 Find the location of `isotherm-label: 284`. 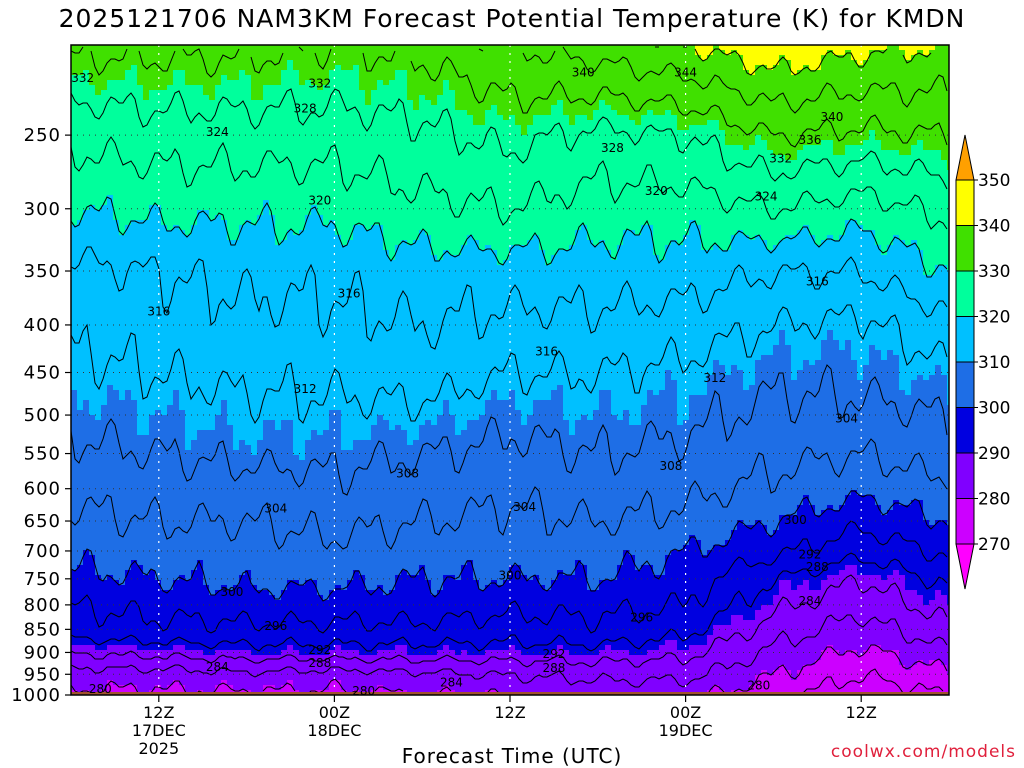

isotherm-label: 284 is located at coordinates (451, 683).